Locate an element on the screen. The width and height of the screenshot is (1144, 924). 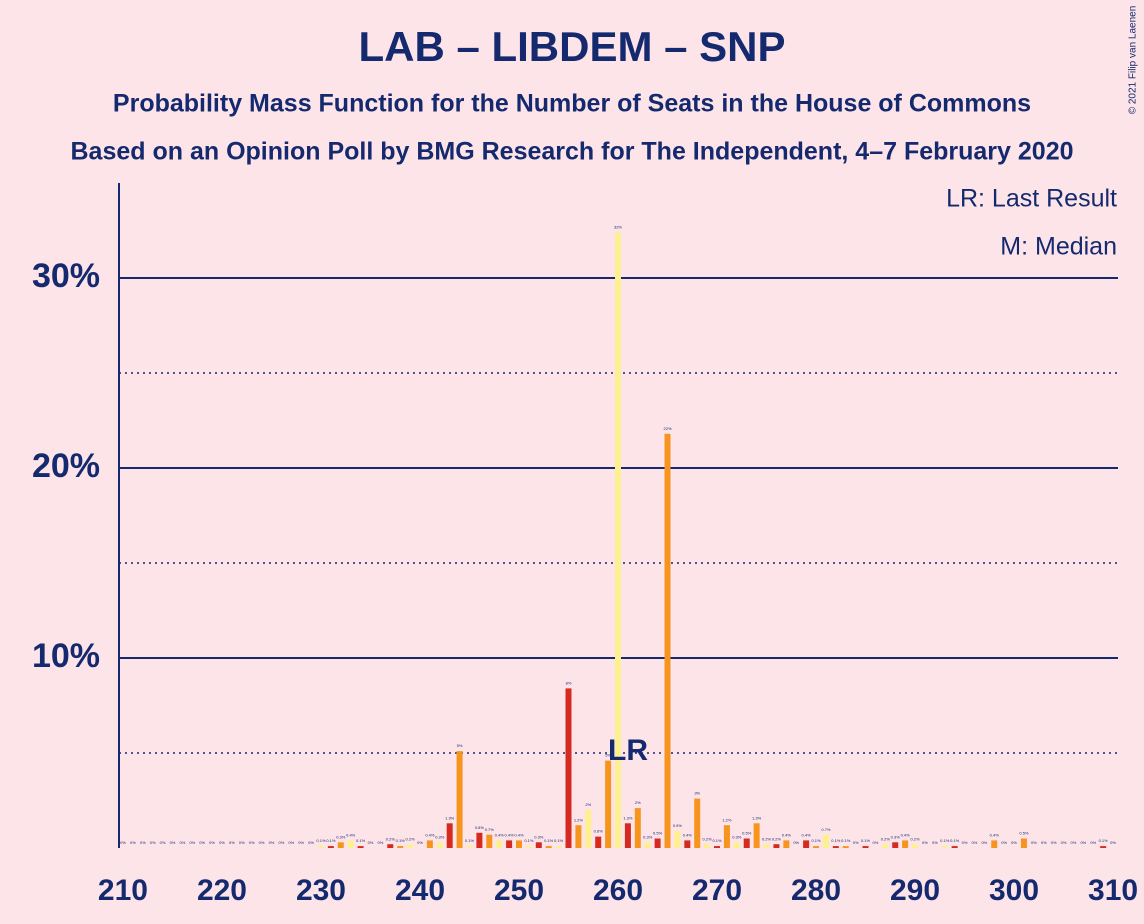
x-tick-label: 270 is located at coordinates (717, 890).